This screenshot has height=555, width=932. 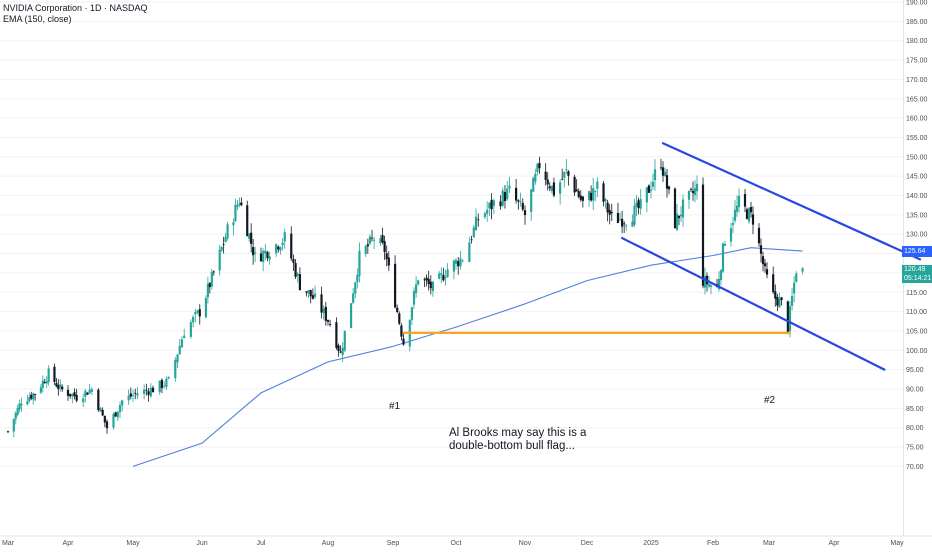 What do you see at coordinates (917, 331) in the screenshot?
I see `price-tick-label: 105.00` at bounding box center [917, 331].